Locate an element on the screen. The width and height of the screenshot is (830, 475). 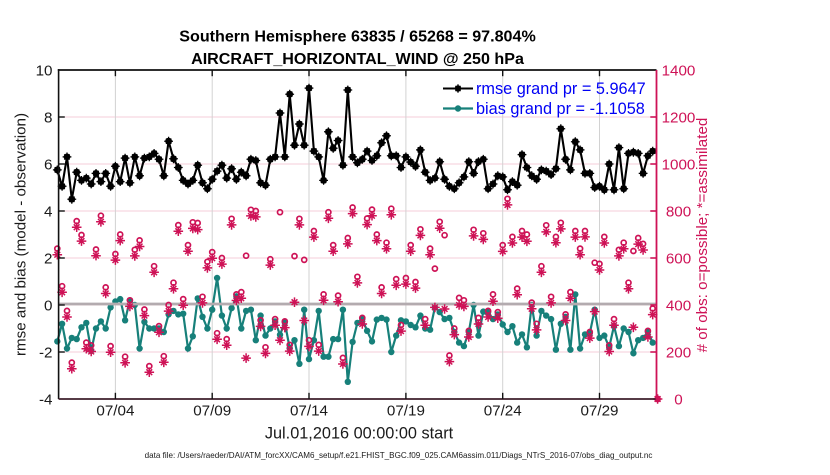
svg-text: 1400 is located at coordinates (679, 70).